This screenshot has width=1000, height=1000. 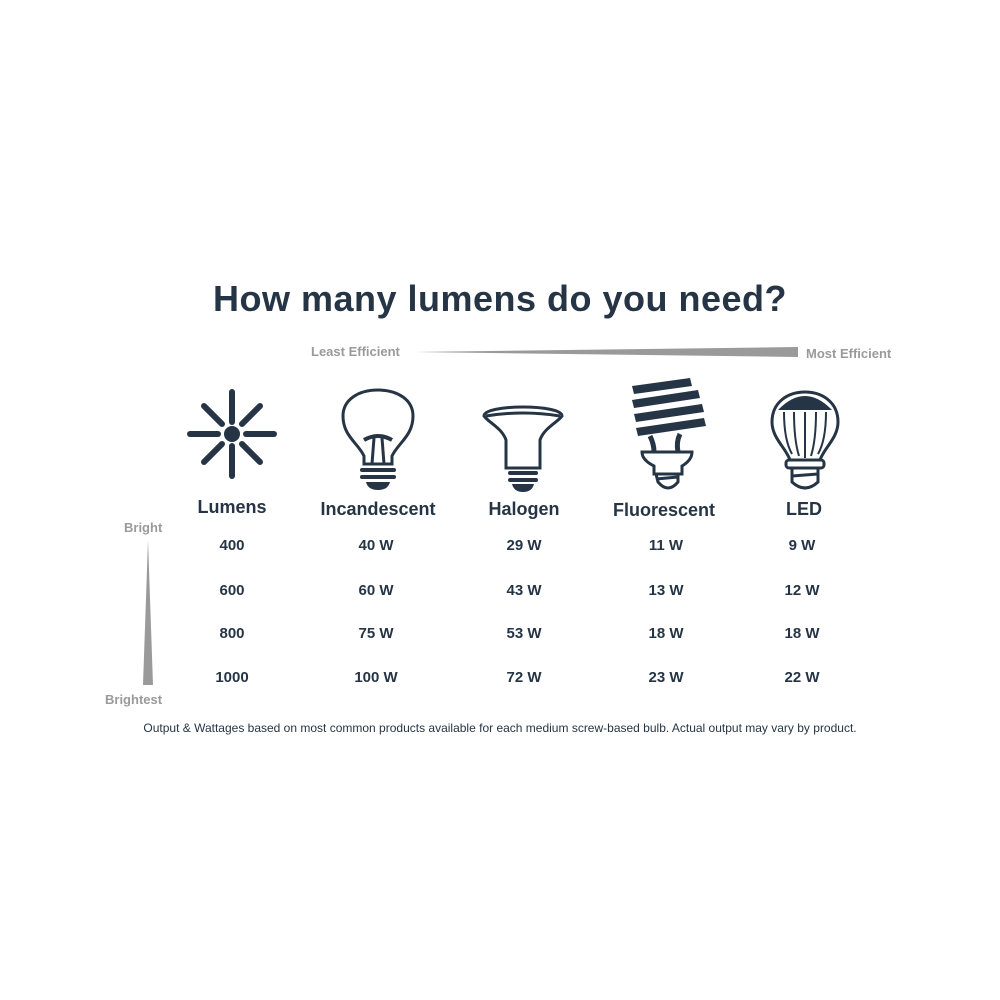 I want to click on table-cell-lumens: 600, so click(x=232, y=590).